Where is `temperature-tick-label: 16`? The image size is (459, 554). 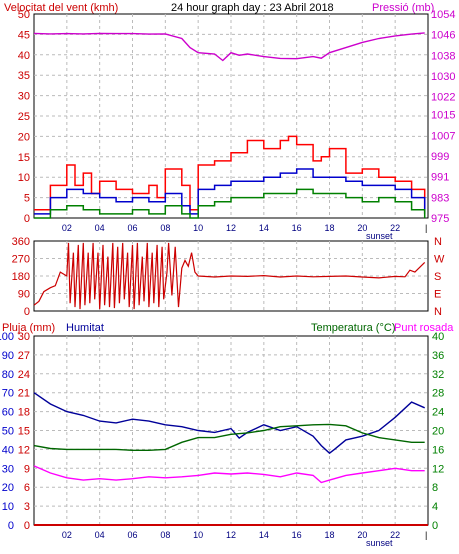
temperature-tick-label: 16 is located at coordinates (438, 450).